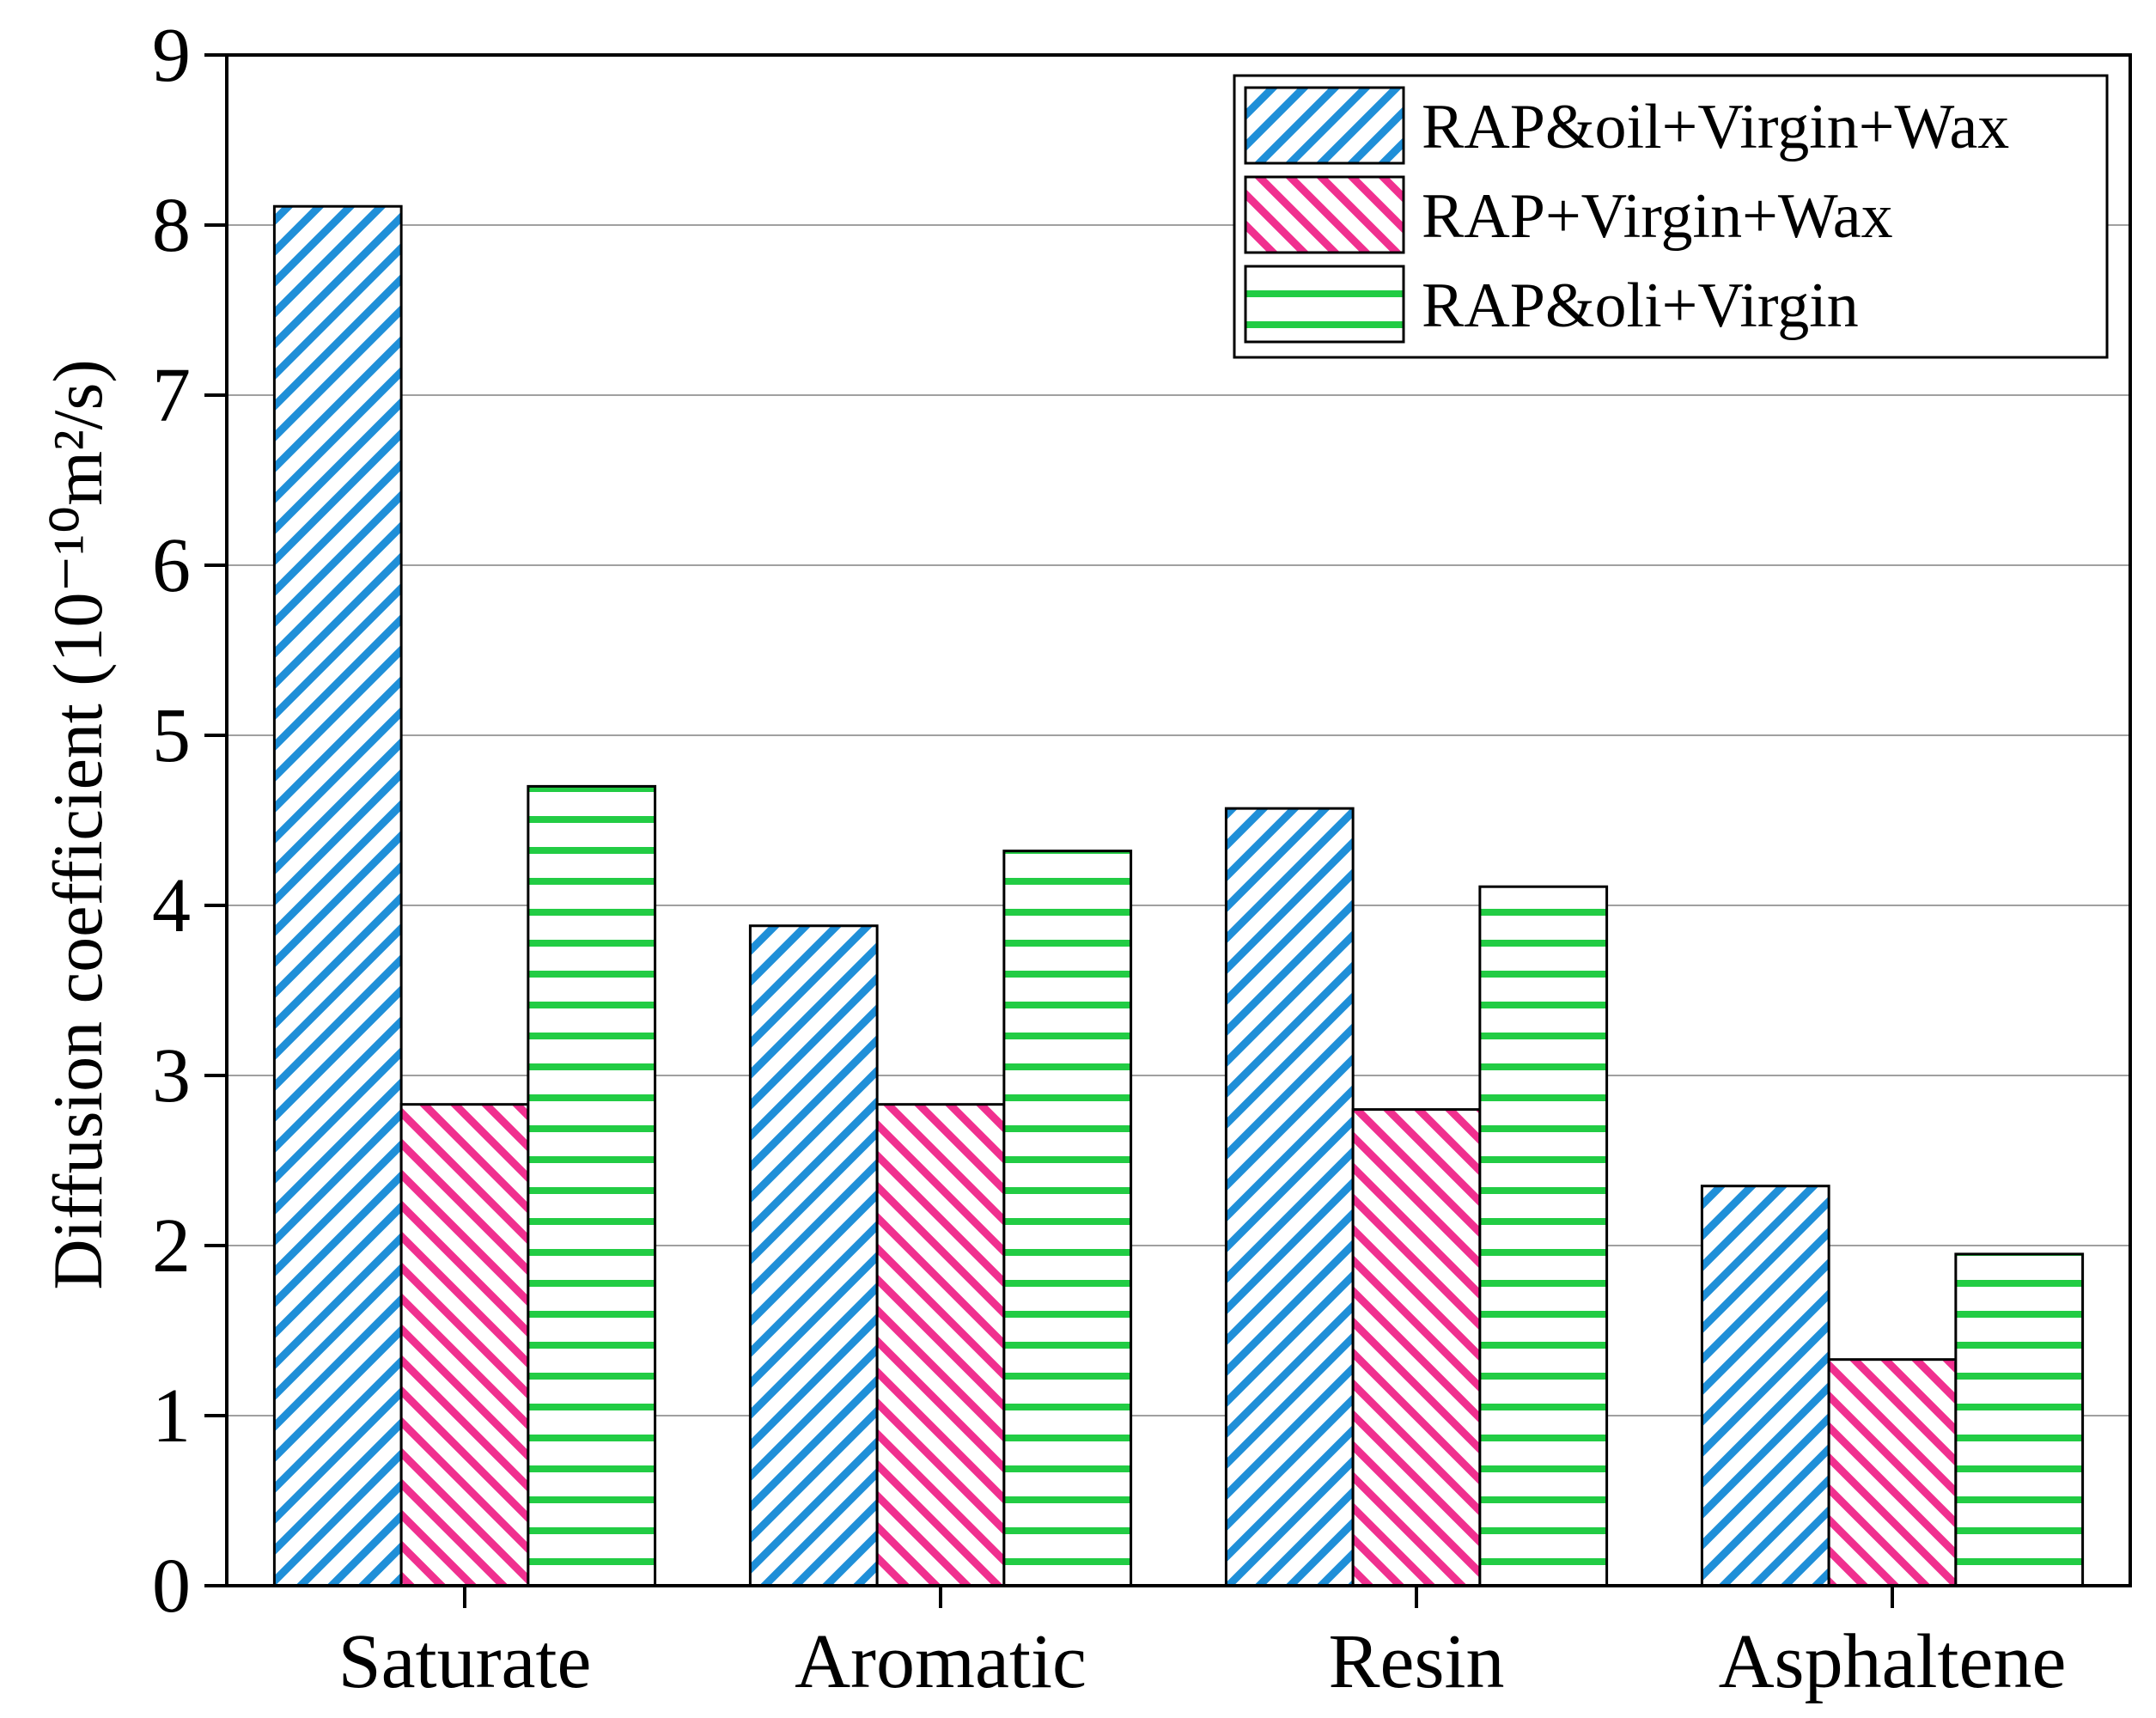 Image resolution: width=2156 pixels, height=1718 pixels. What do you see at coordinates (171, 1416) in the screenshot?
I see `y-tick-label: 1` at bounding box center [171, 1416].